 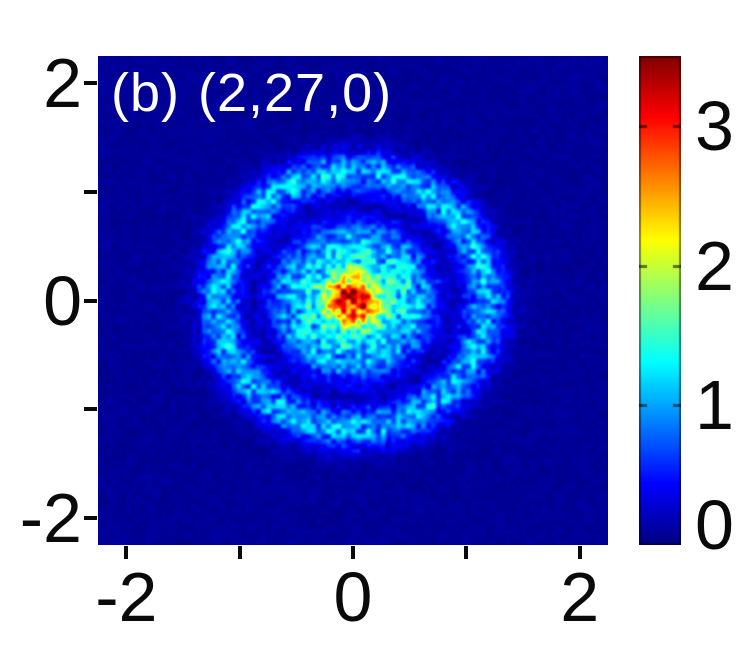 I want to click on x-tick-label: 2, so click(x=580, y=597).